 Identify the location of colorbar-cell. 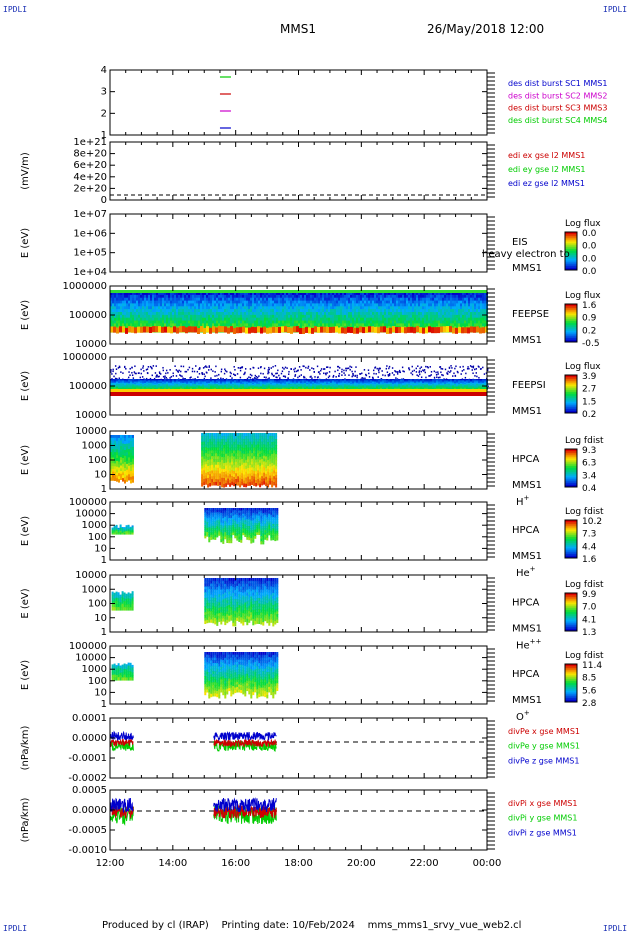
(571, 246).